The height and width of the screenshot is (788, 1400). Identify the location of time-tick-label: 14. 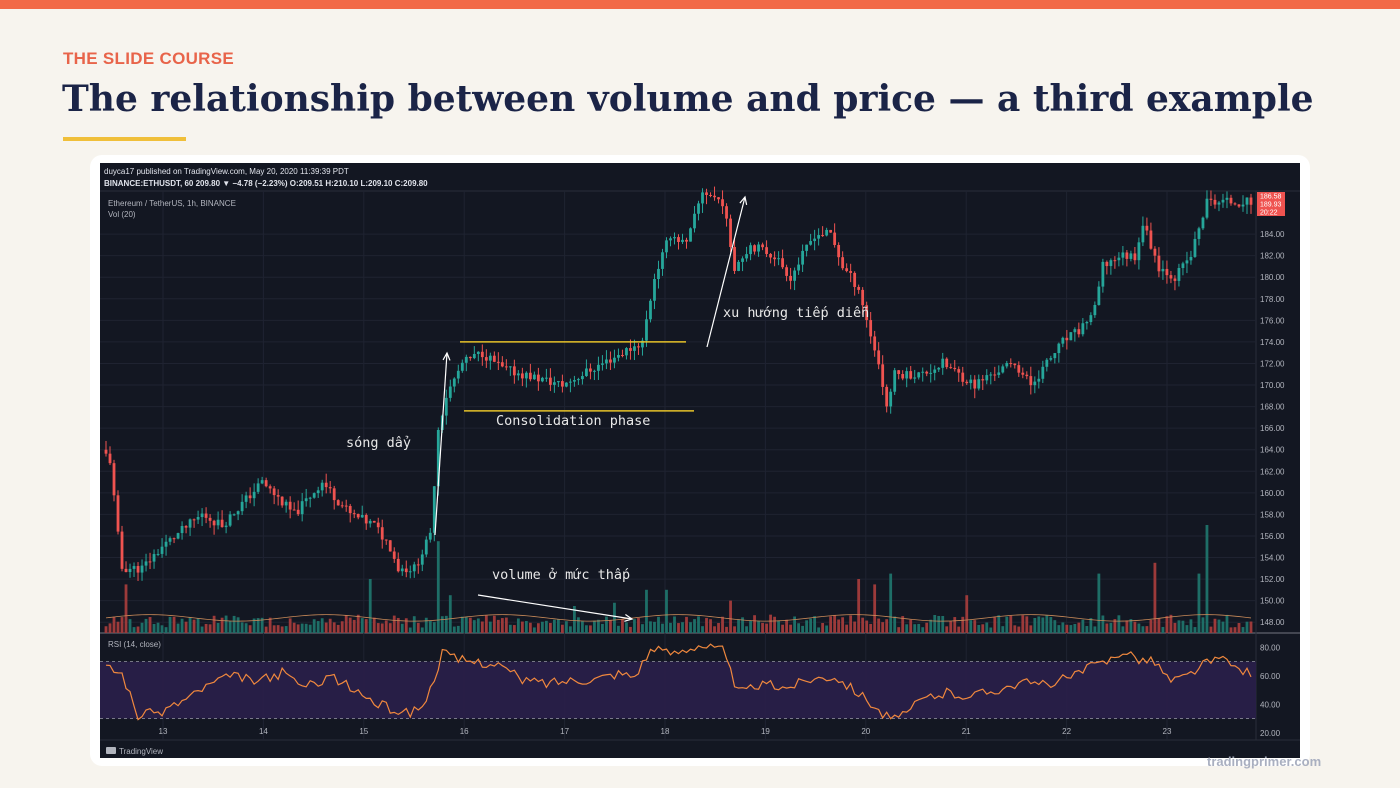
(263, 731).